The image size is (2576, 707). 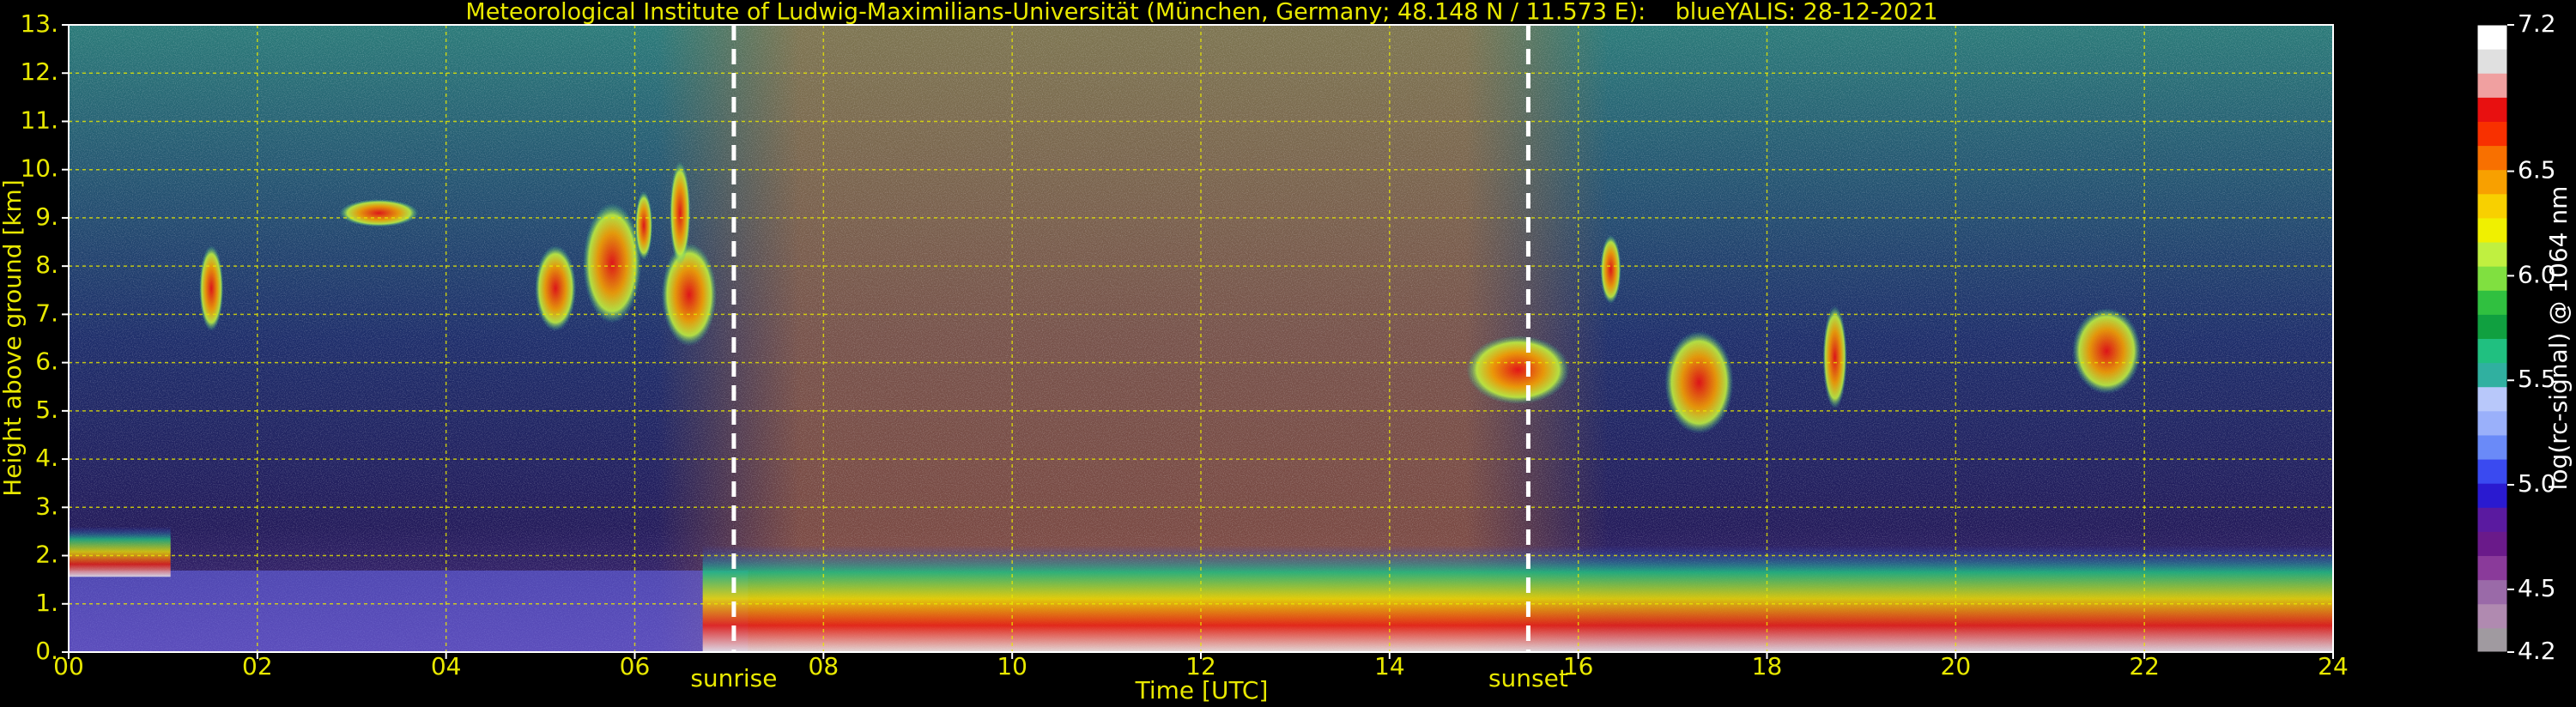 What do you see at coordinates (46, 361) in the screenshot?
I see `y-tick-label: 6.` at bounding box center [46, 361].